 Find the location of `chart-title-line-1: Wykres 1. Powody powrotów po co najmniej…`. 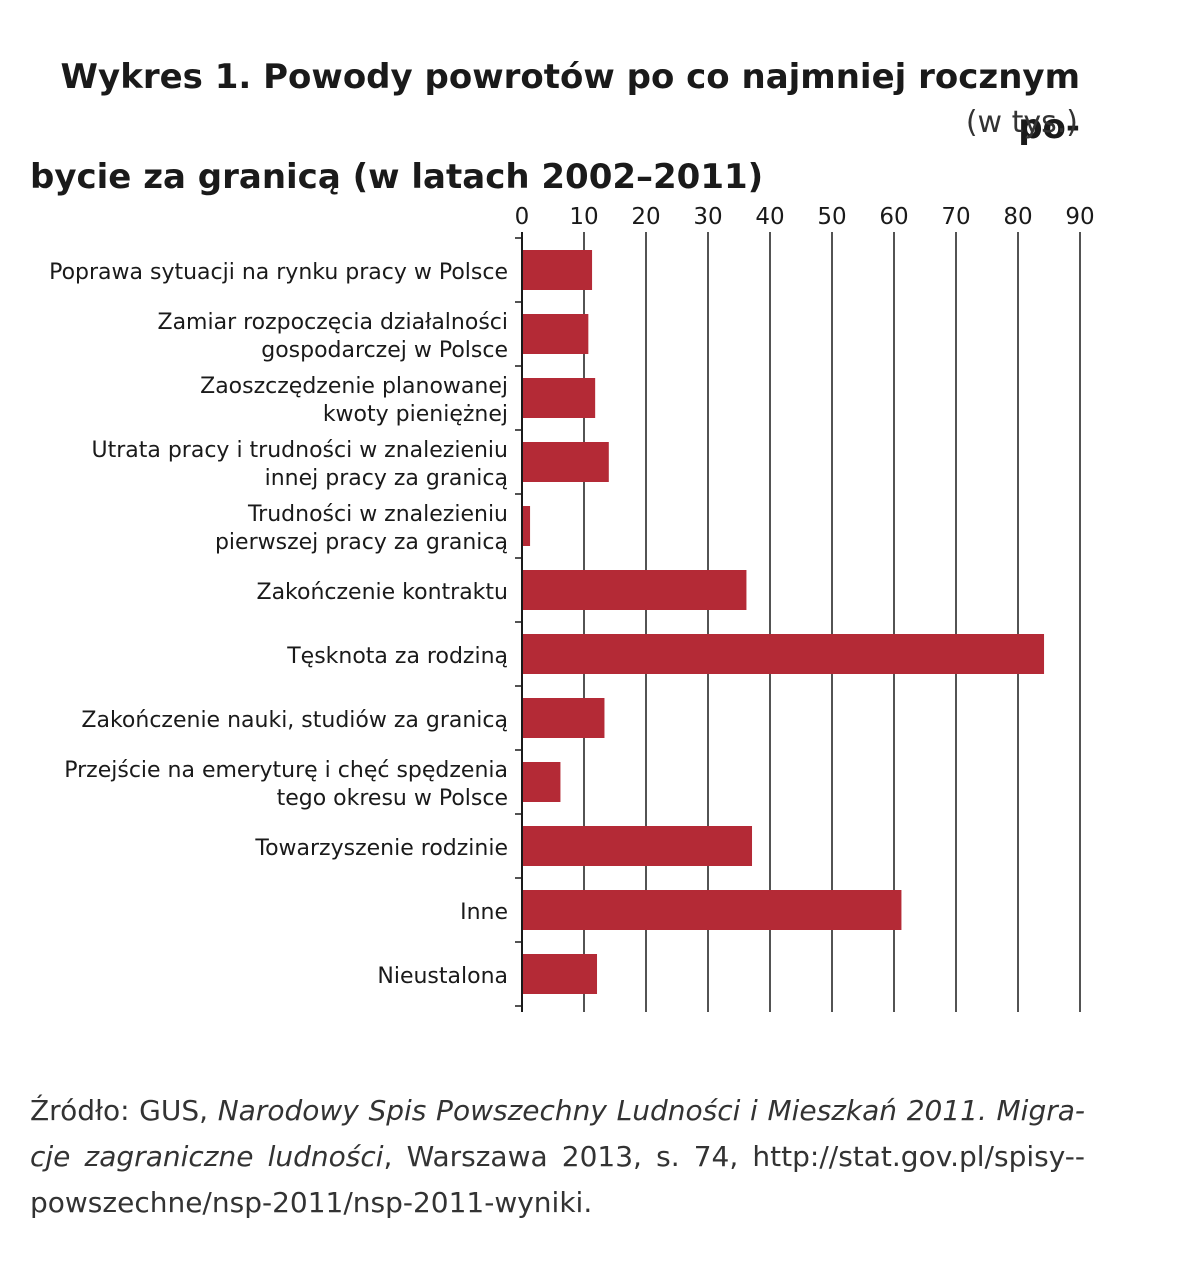

chart-title-line-1: Wykres 1. Powody powrotów po co najmniej… is located at coordinates (570, 102).